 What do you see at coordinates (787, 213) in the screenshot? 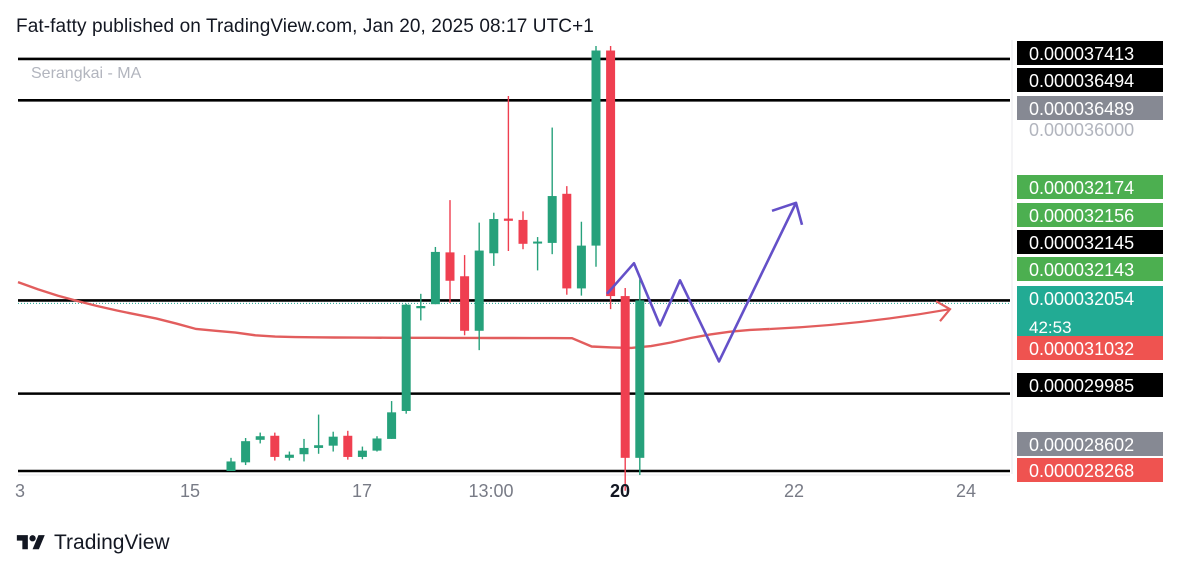
I see `projection-arrow-head-icon` at bounding box center [787, 213].